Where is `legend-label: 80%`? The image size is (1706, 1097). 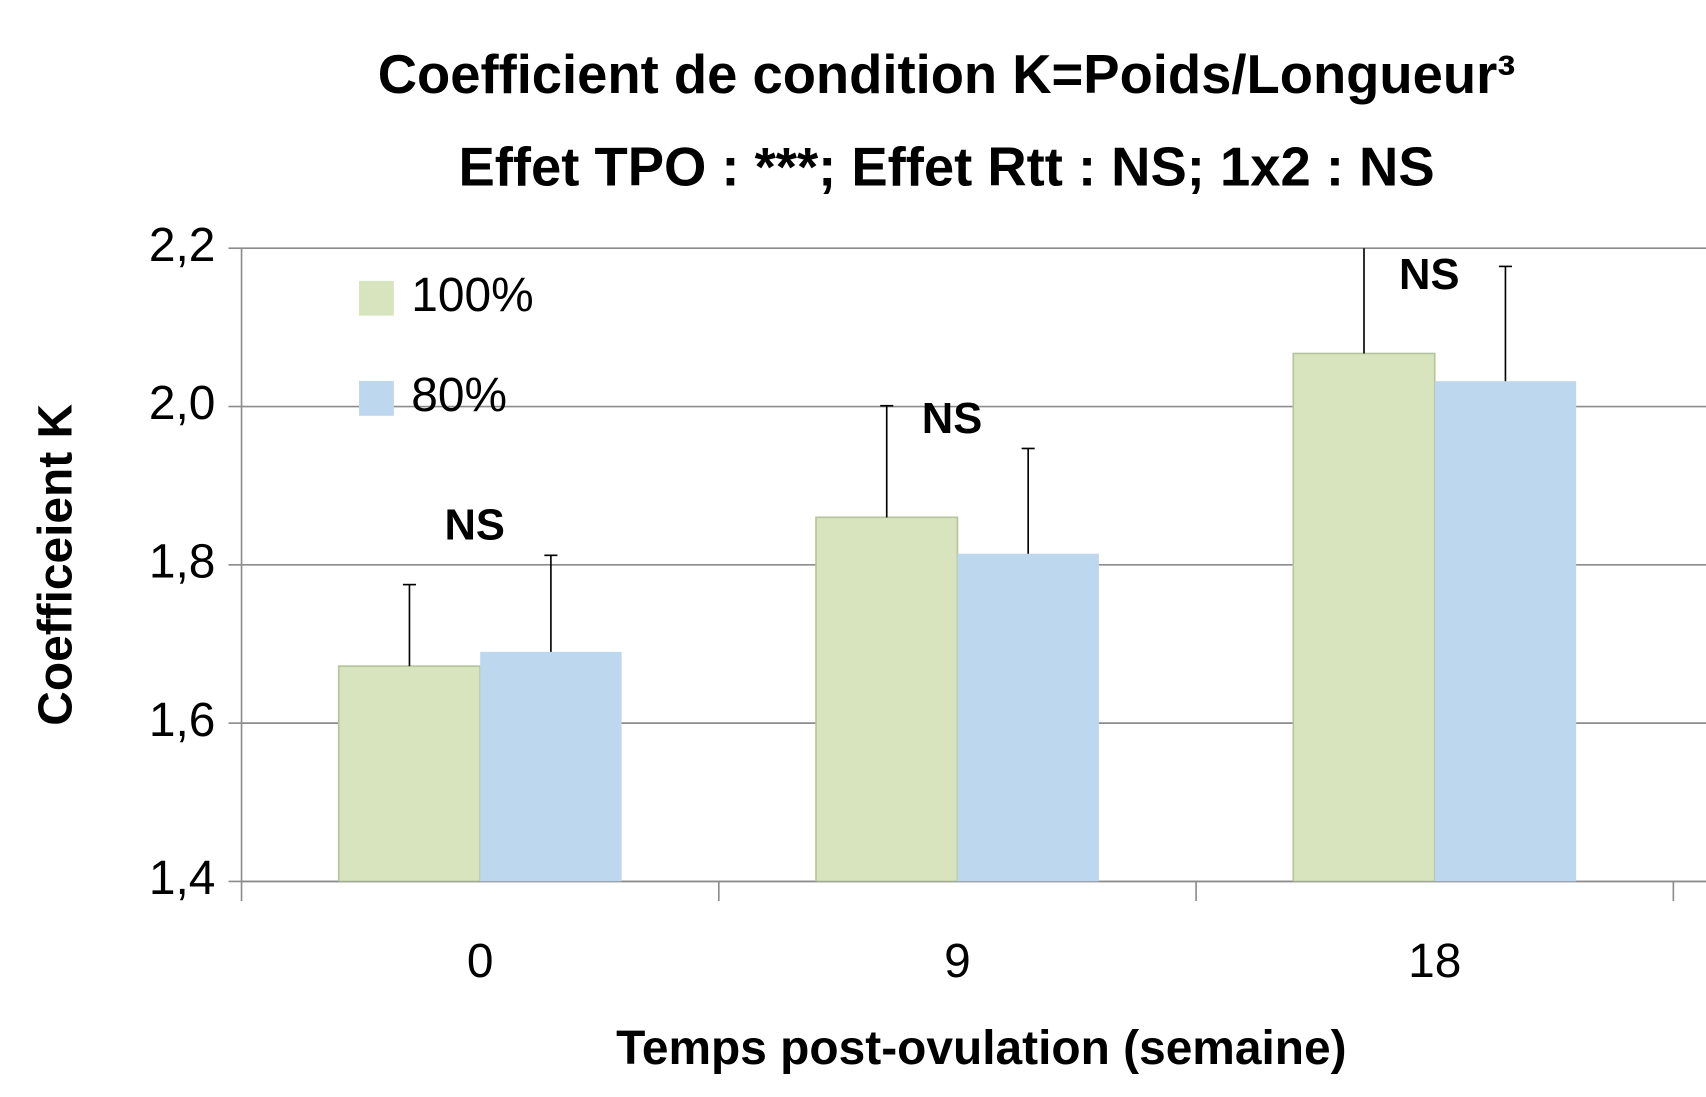
legend-label: 80% is located at coordinates (459, 395).